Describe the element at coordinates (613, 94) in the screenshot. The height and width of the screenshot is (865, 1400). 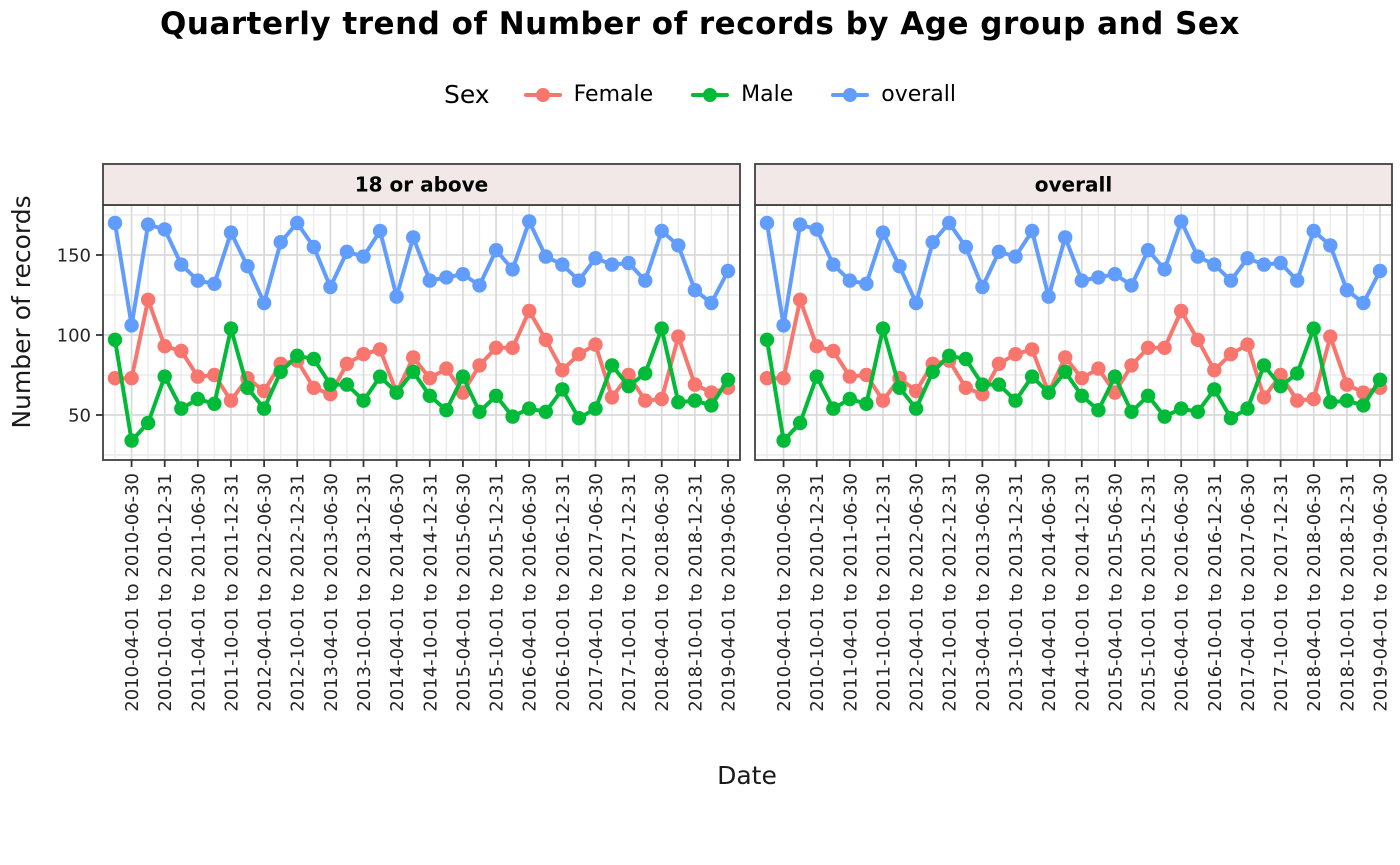
I see `legend-label: Female` at that location.